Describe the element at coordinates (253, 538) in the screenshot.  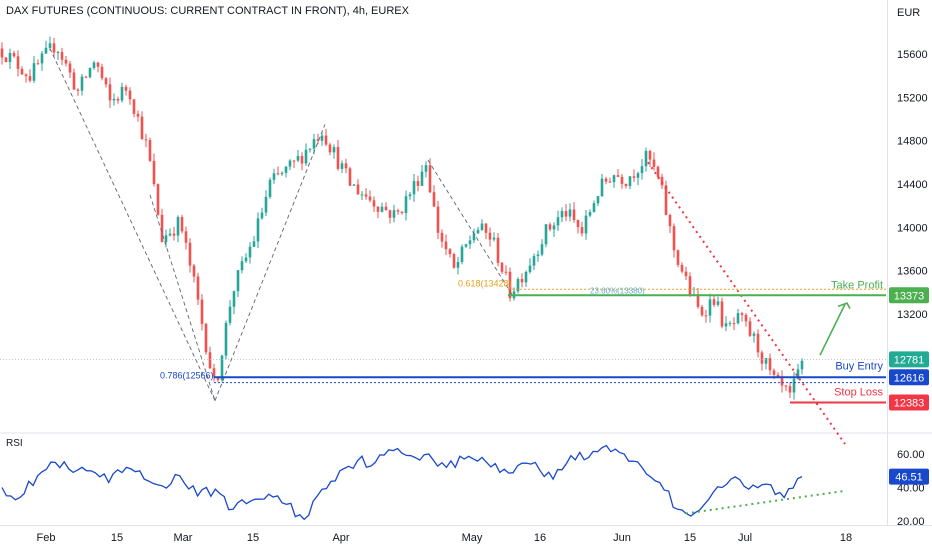
I see `time-tick-label: 15` at that location.